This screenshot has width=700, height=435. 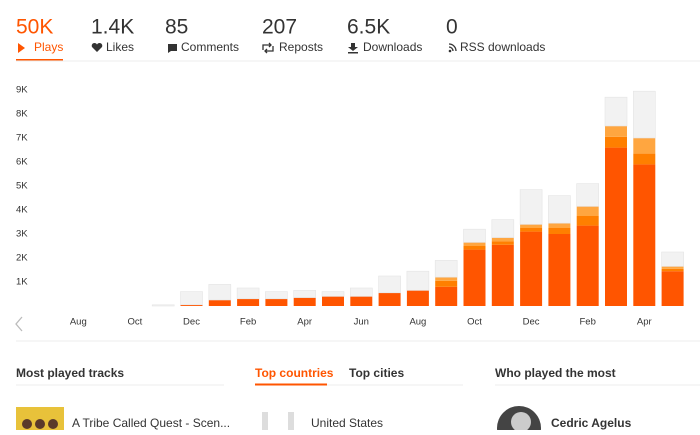 I want to click on y-tick-label: 4K, so click(x=22, y=210).